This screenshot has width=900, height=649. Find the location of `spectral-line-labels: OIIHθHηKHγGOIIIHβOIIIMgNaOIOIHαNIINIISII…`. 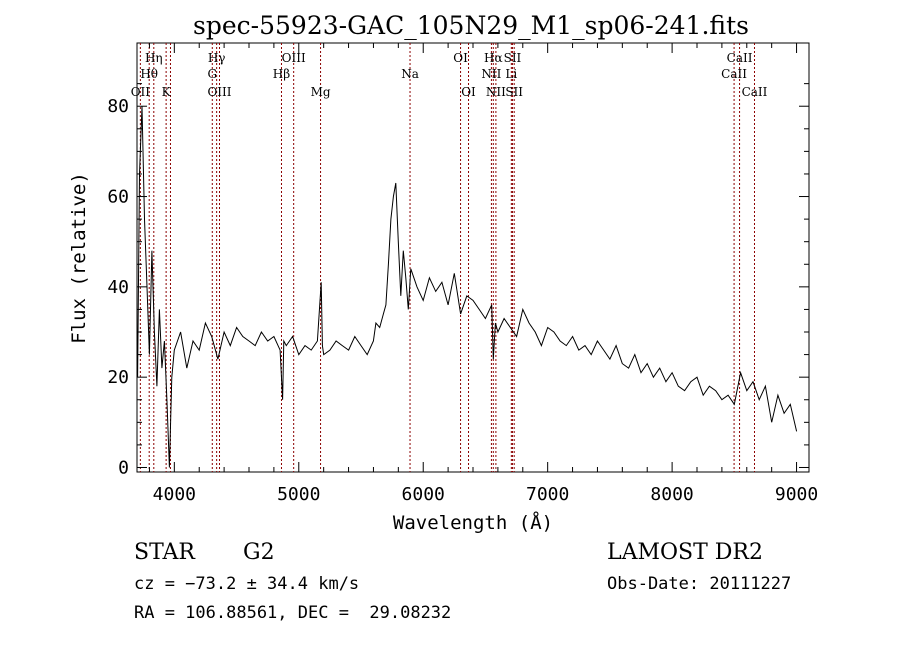

spectral-line-labels: OIIHθHηKHγGOIIIHβOIIIMgNaOIOIHαNIINIISII… is located at coordinates (449, 75).